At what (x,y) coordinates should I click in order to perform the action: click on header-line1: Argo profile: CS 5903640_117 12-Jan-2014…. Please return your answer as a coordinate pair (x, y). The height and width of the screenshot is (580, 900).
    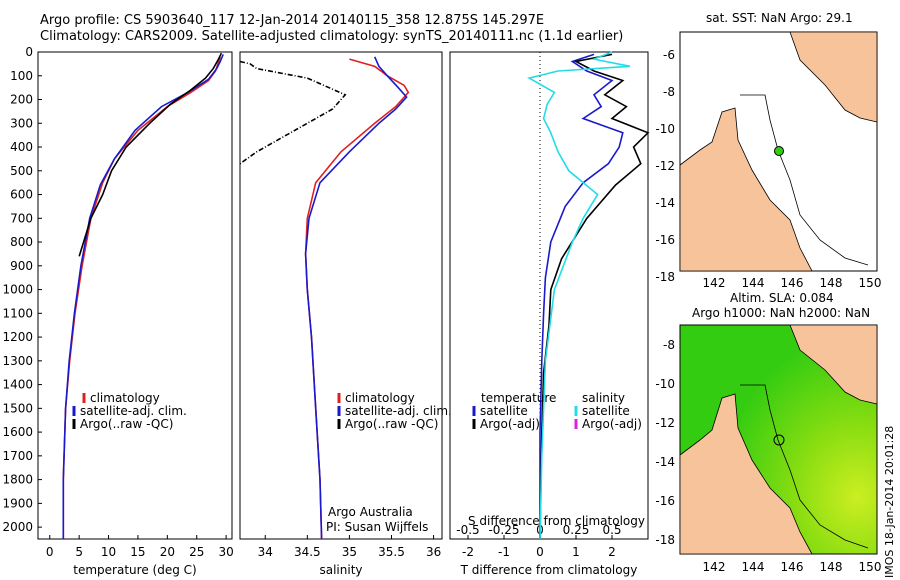
    Looking at the image, I should click on (292, 20).